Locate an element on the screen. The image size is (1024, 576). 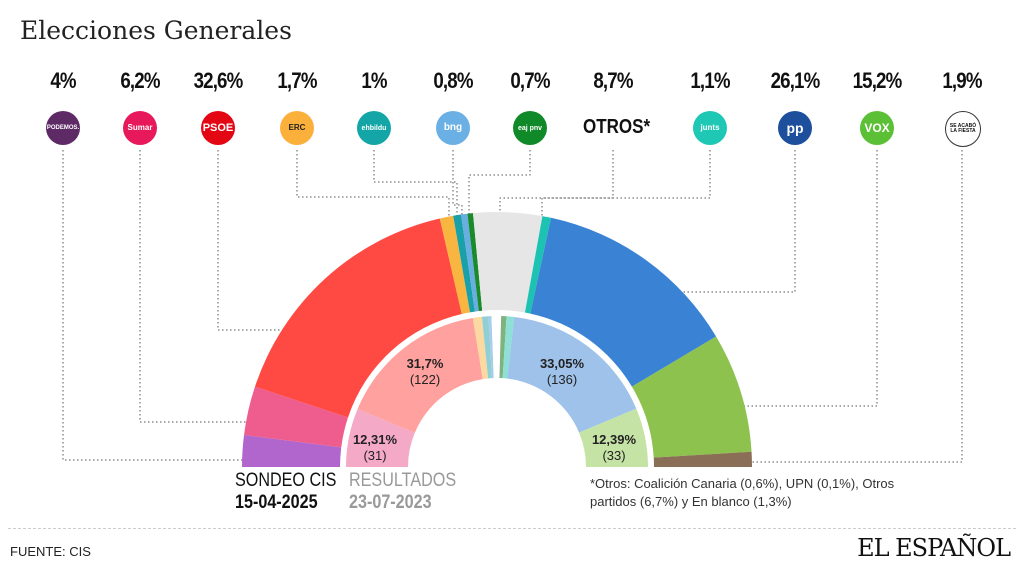
inner-segment-eaj-pnv is located at coordinates (503, 347).